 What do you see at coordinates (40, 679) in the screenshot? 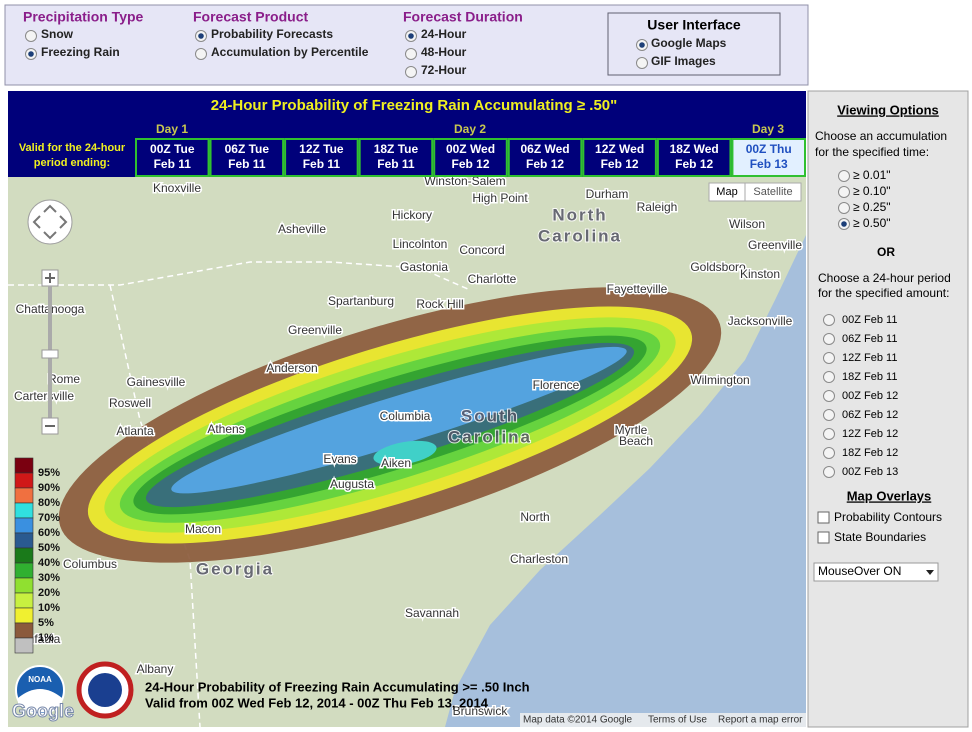
I see `noaa-text: NOAA` at bounding box center [40, 679].